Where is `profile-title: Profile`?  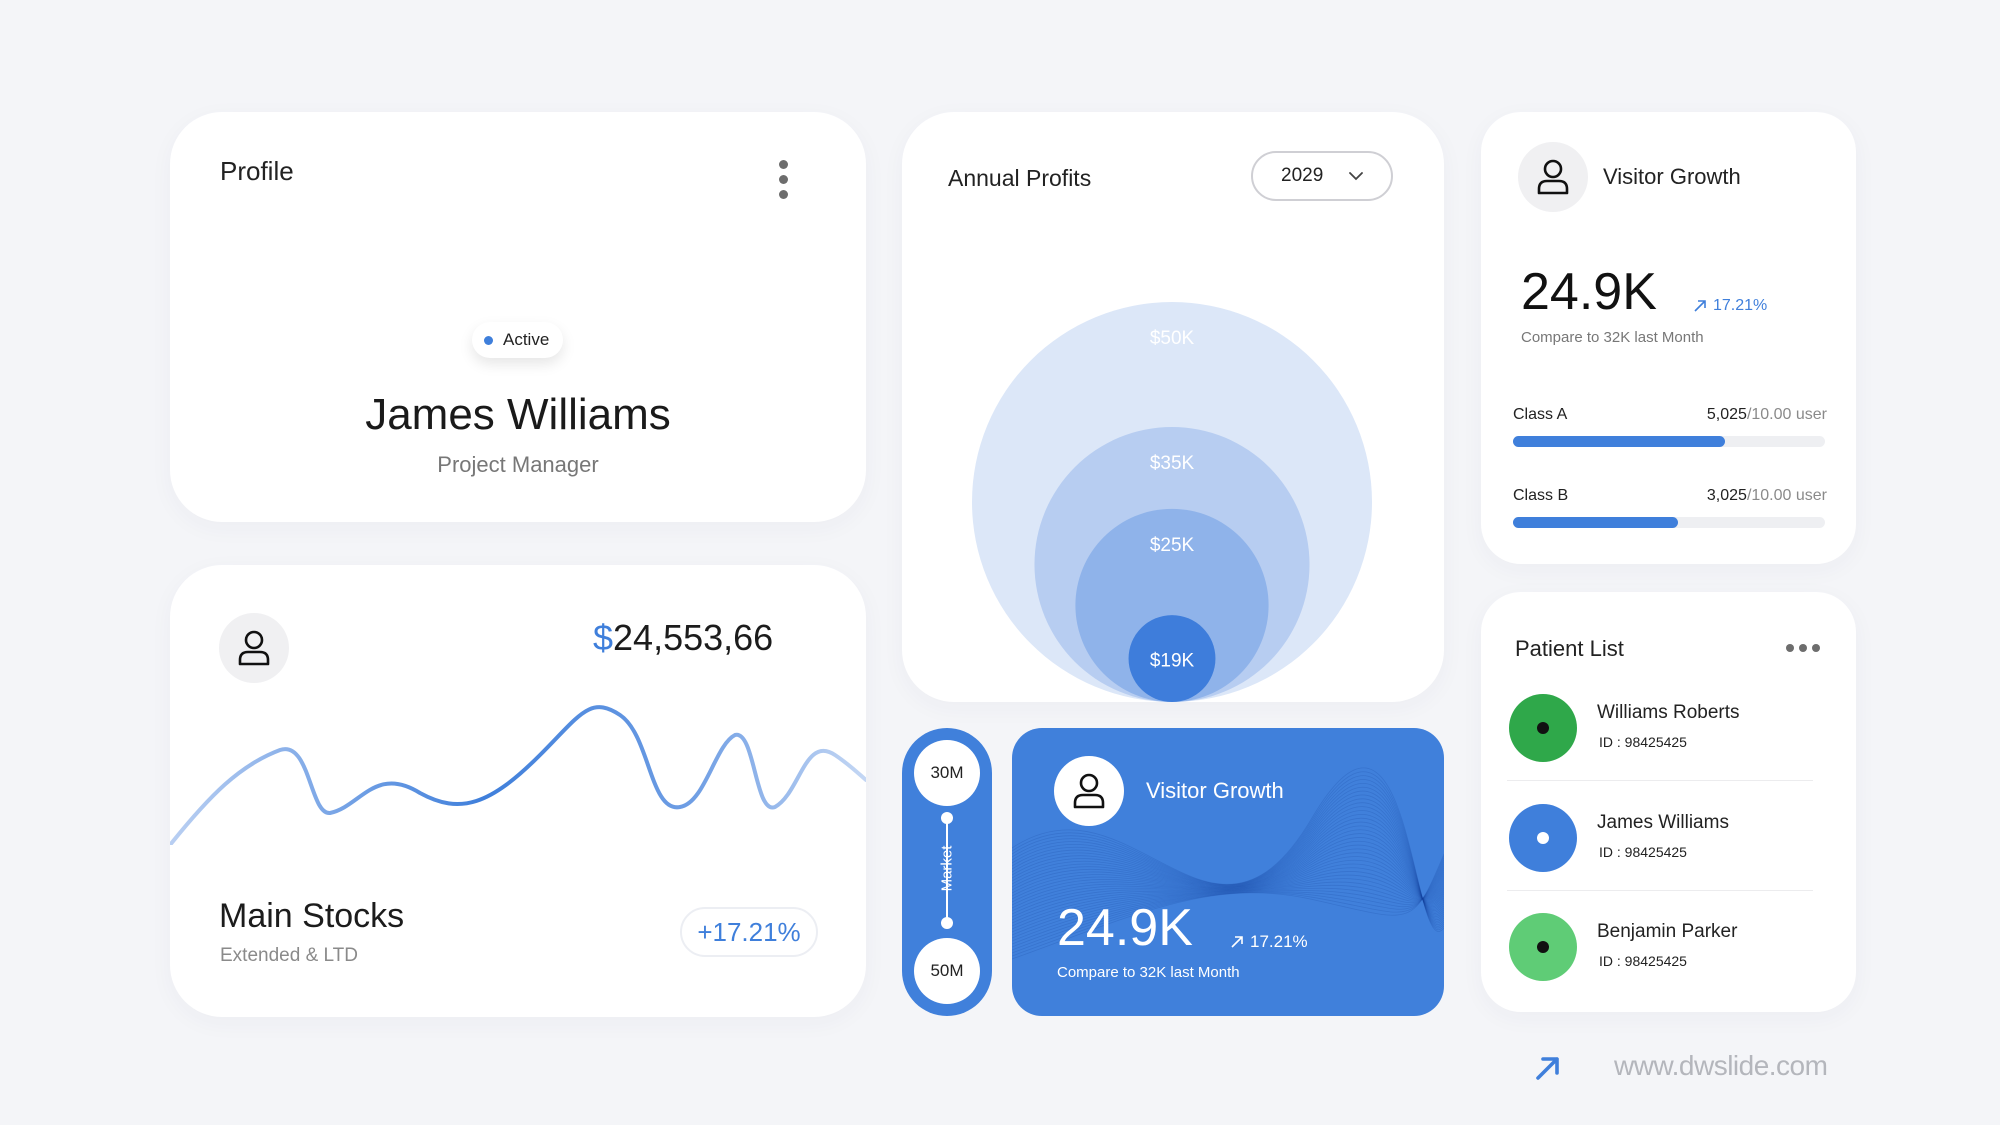 profile-title: Profile is located at coordinates (257, 171).